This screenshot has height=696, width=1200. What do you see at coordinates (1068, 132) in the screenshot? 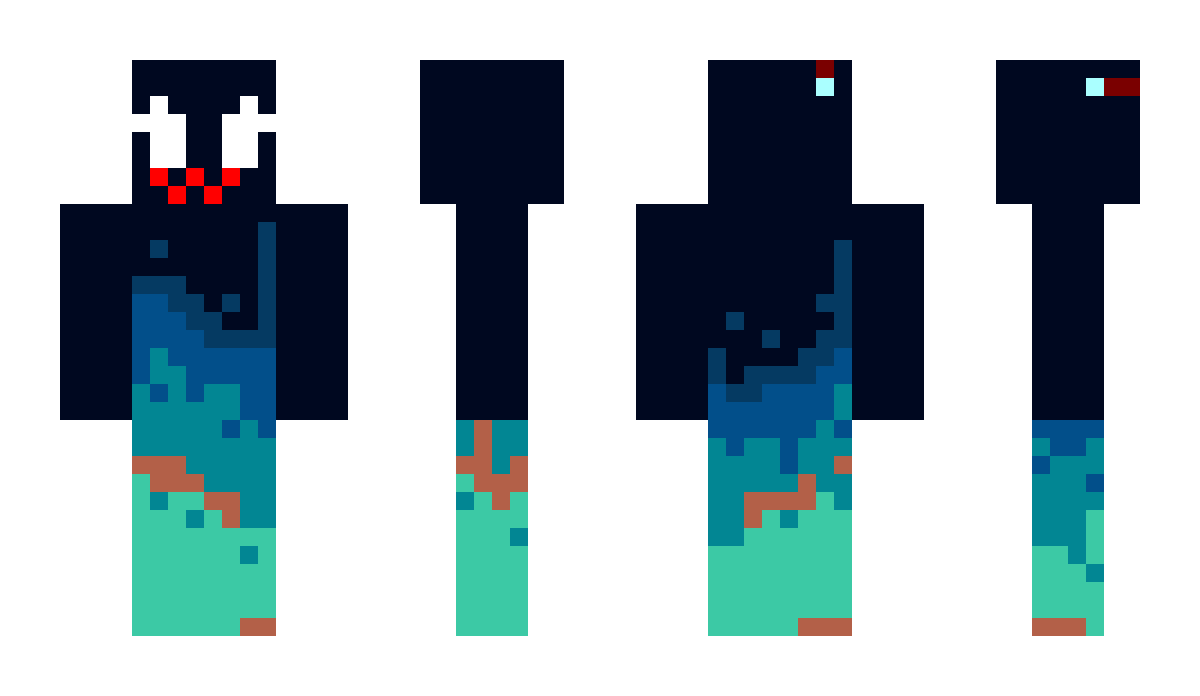
I see `side-right-head` at bounding box center [1068, 132].